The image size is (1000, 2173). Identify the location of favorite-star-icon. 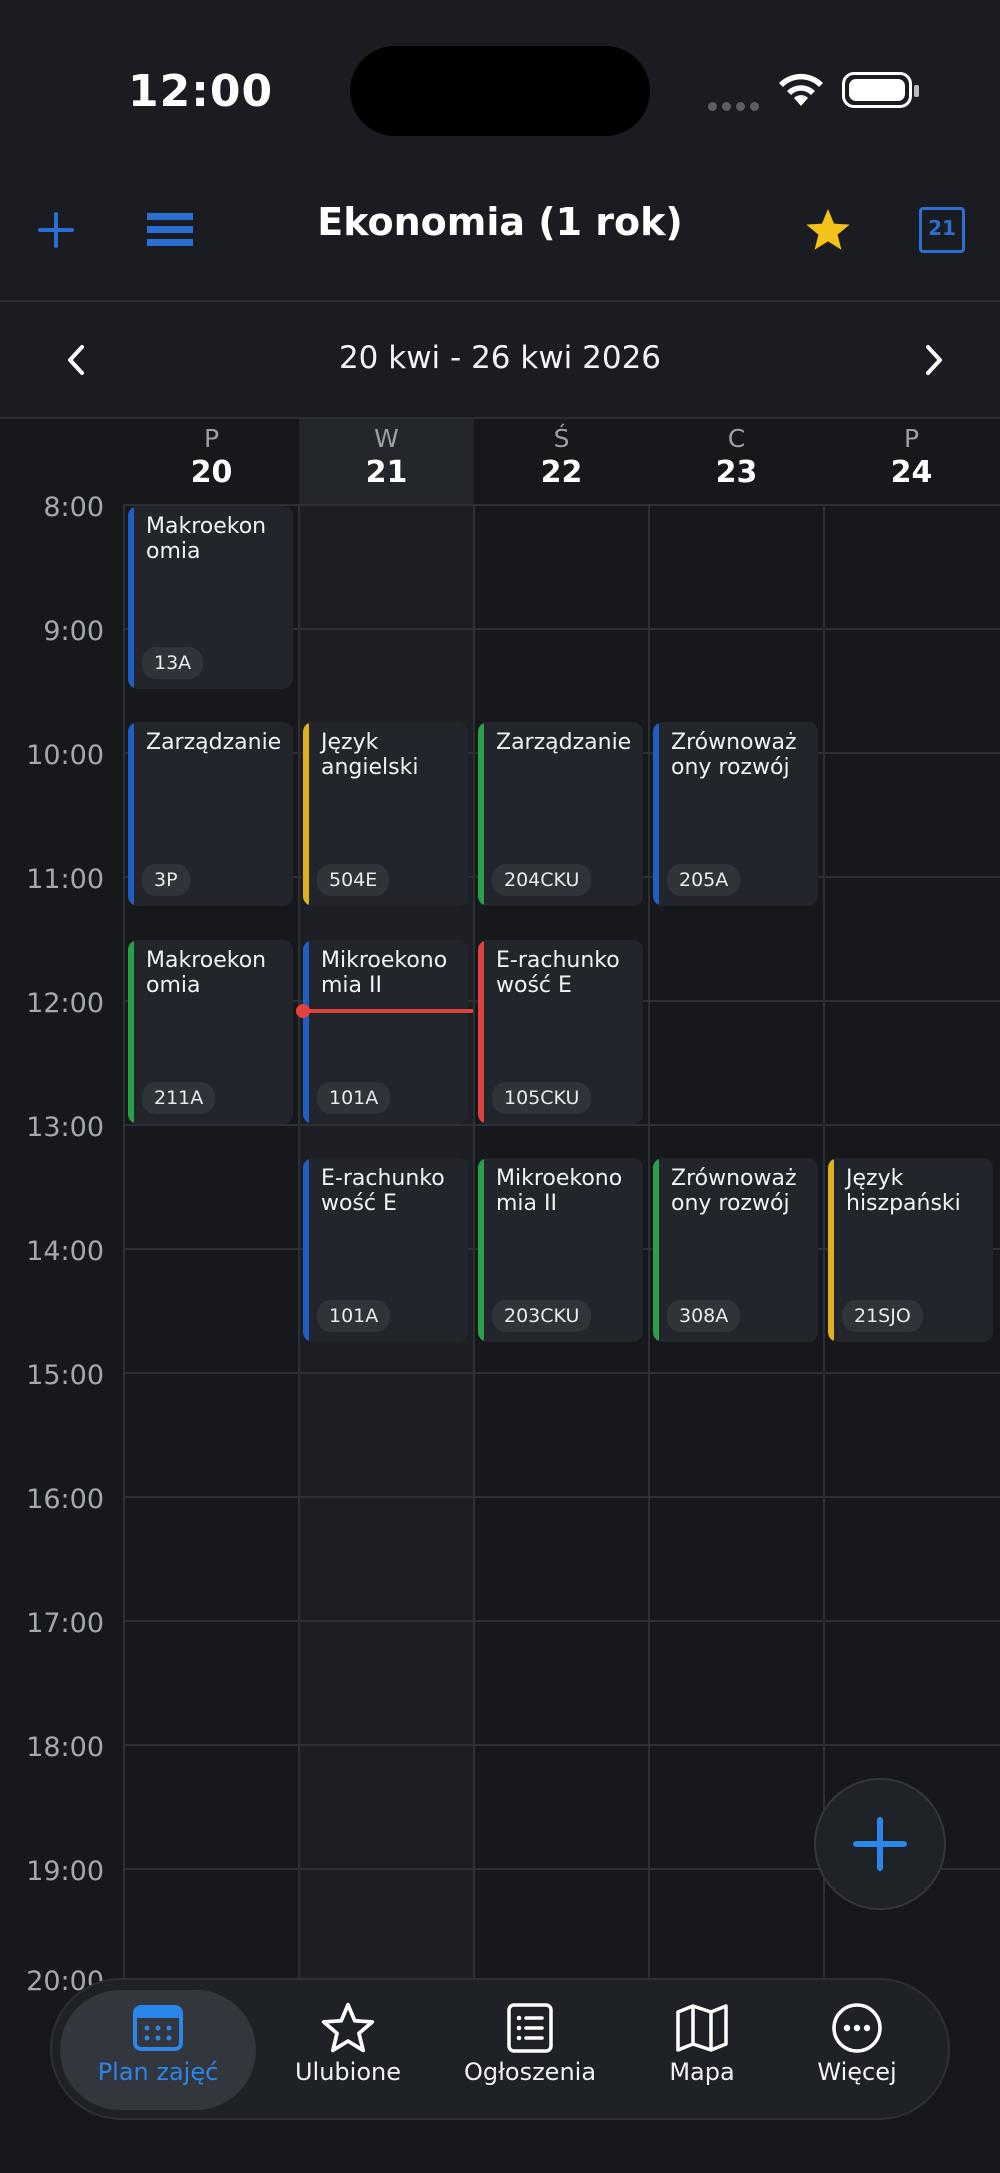
(828, 230).